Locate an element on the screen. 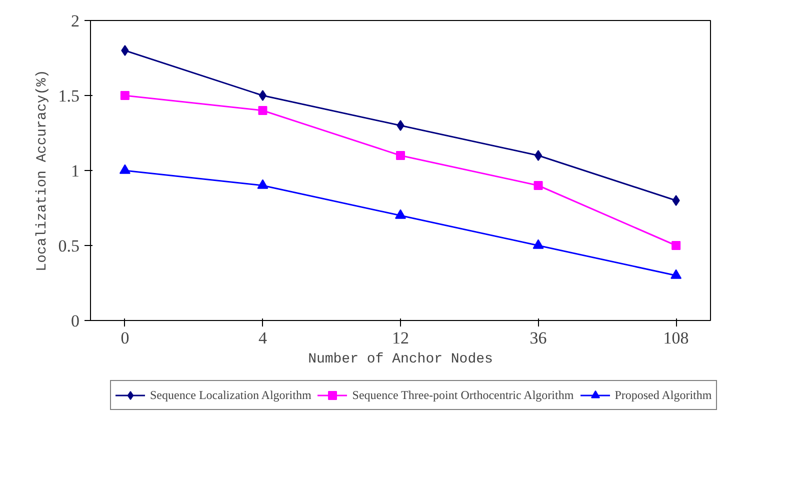 This screenshot has height=495, width=808. legend-label: Sequence Localization Algorithm is located at coordinates (231, 395).